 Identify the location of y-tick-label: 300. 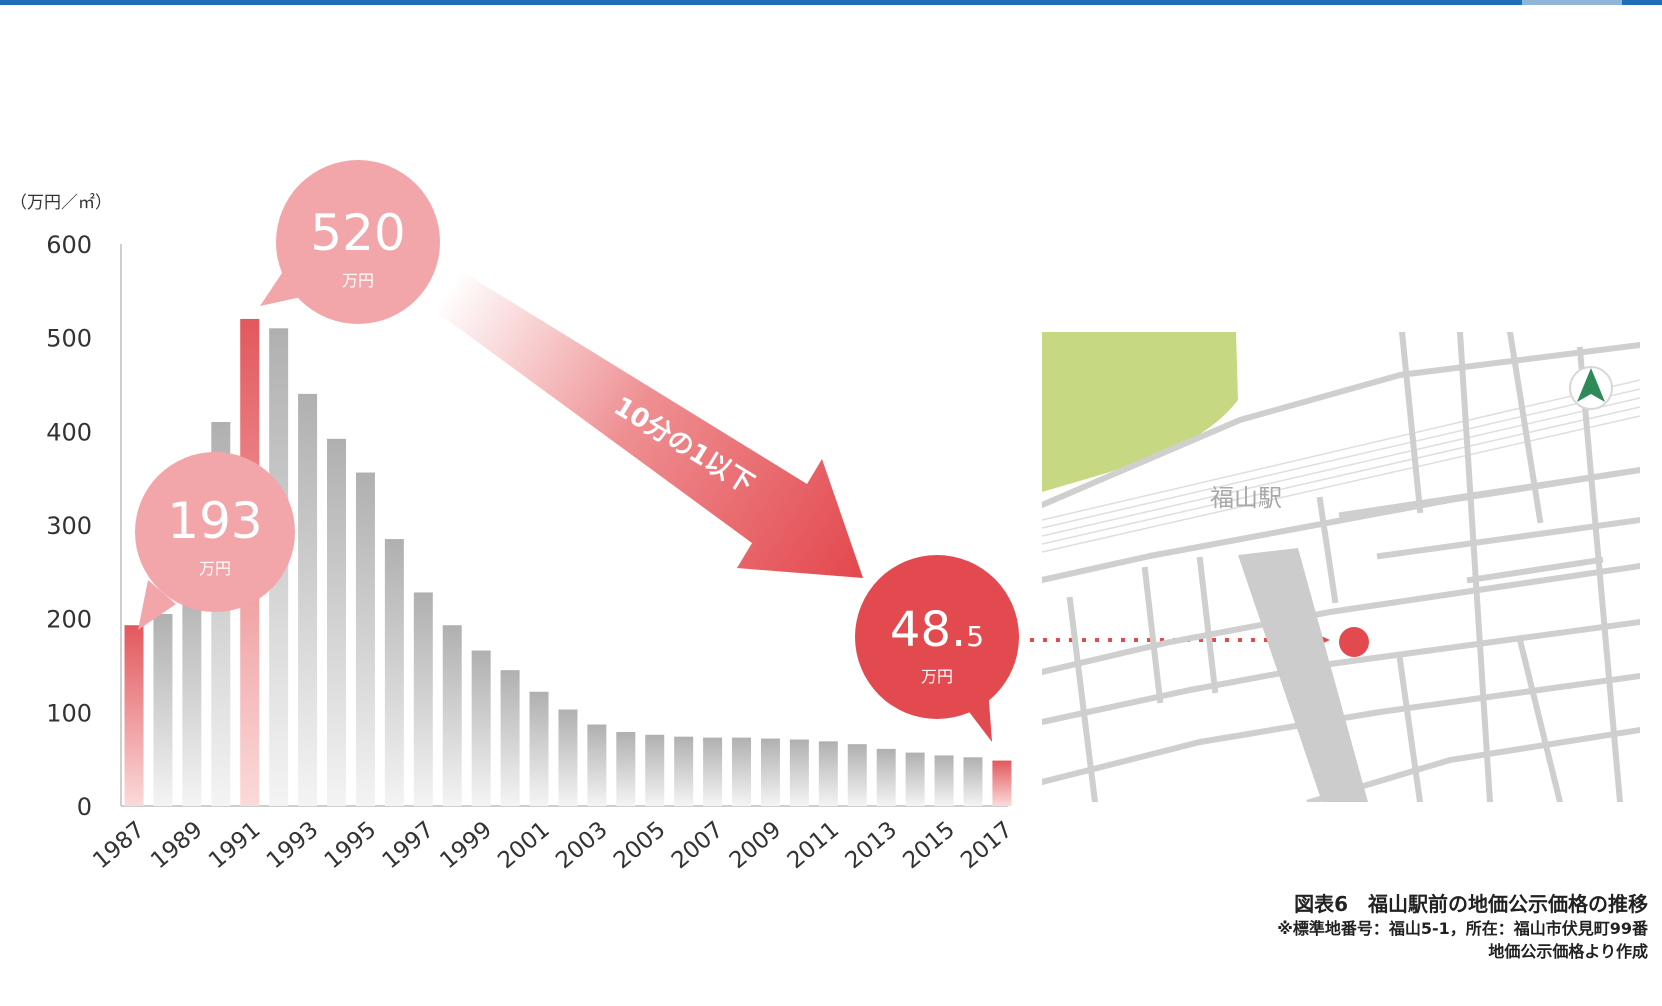
(69, 526).